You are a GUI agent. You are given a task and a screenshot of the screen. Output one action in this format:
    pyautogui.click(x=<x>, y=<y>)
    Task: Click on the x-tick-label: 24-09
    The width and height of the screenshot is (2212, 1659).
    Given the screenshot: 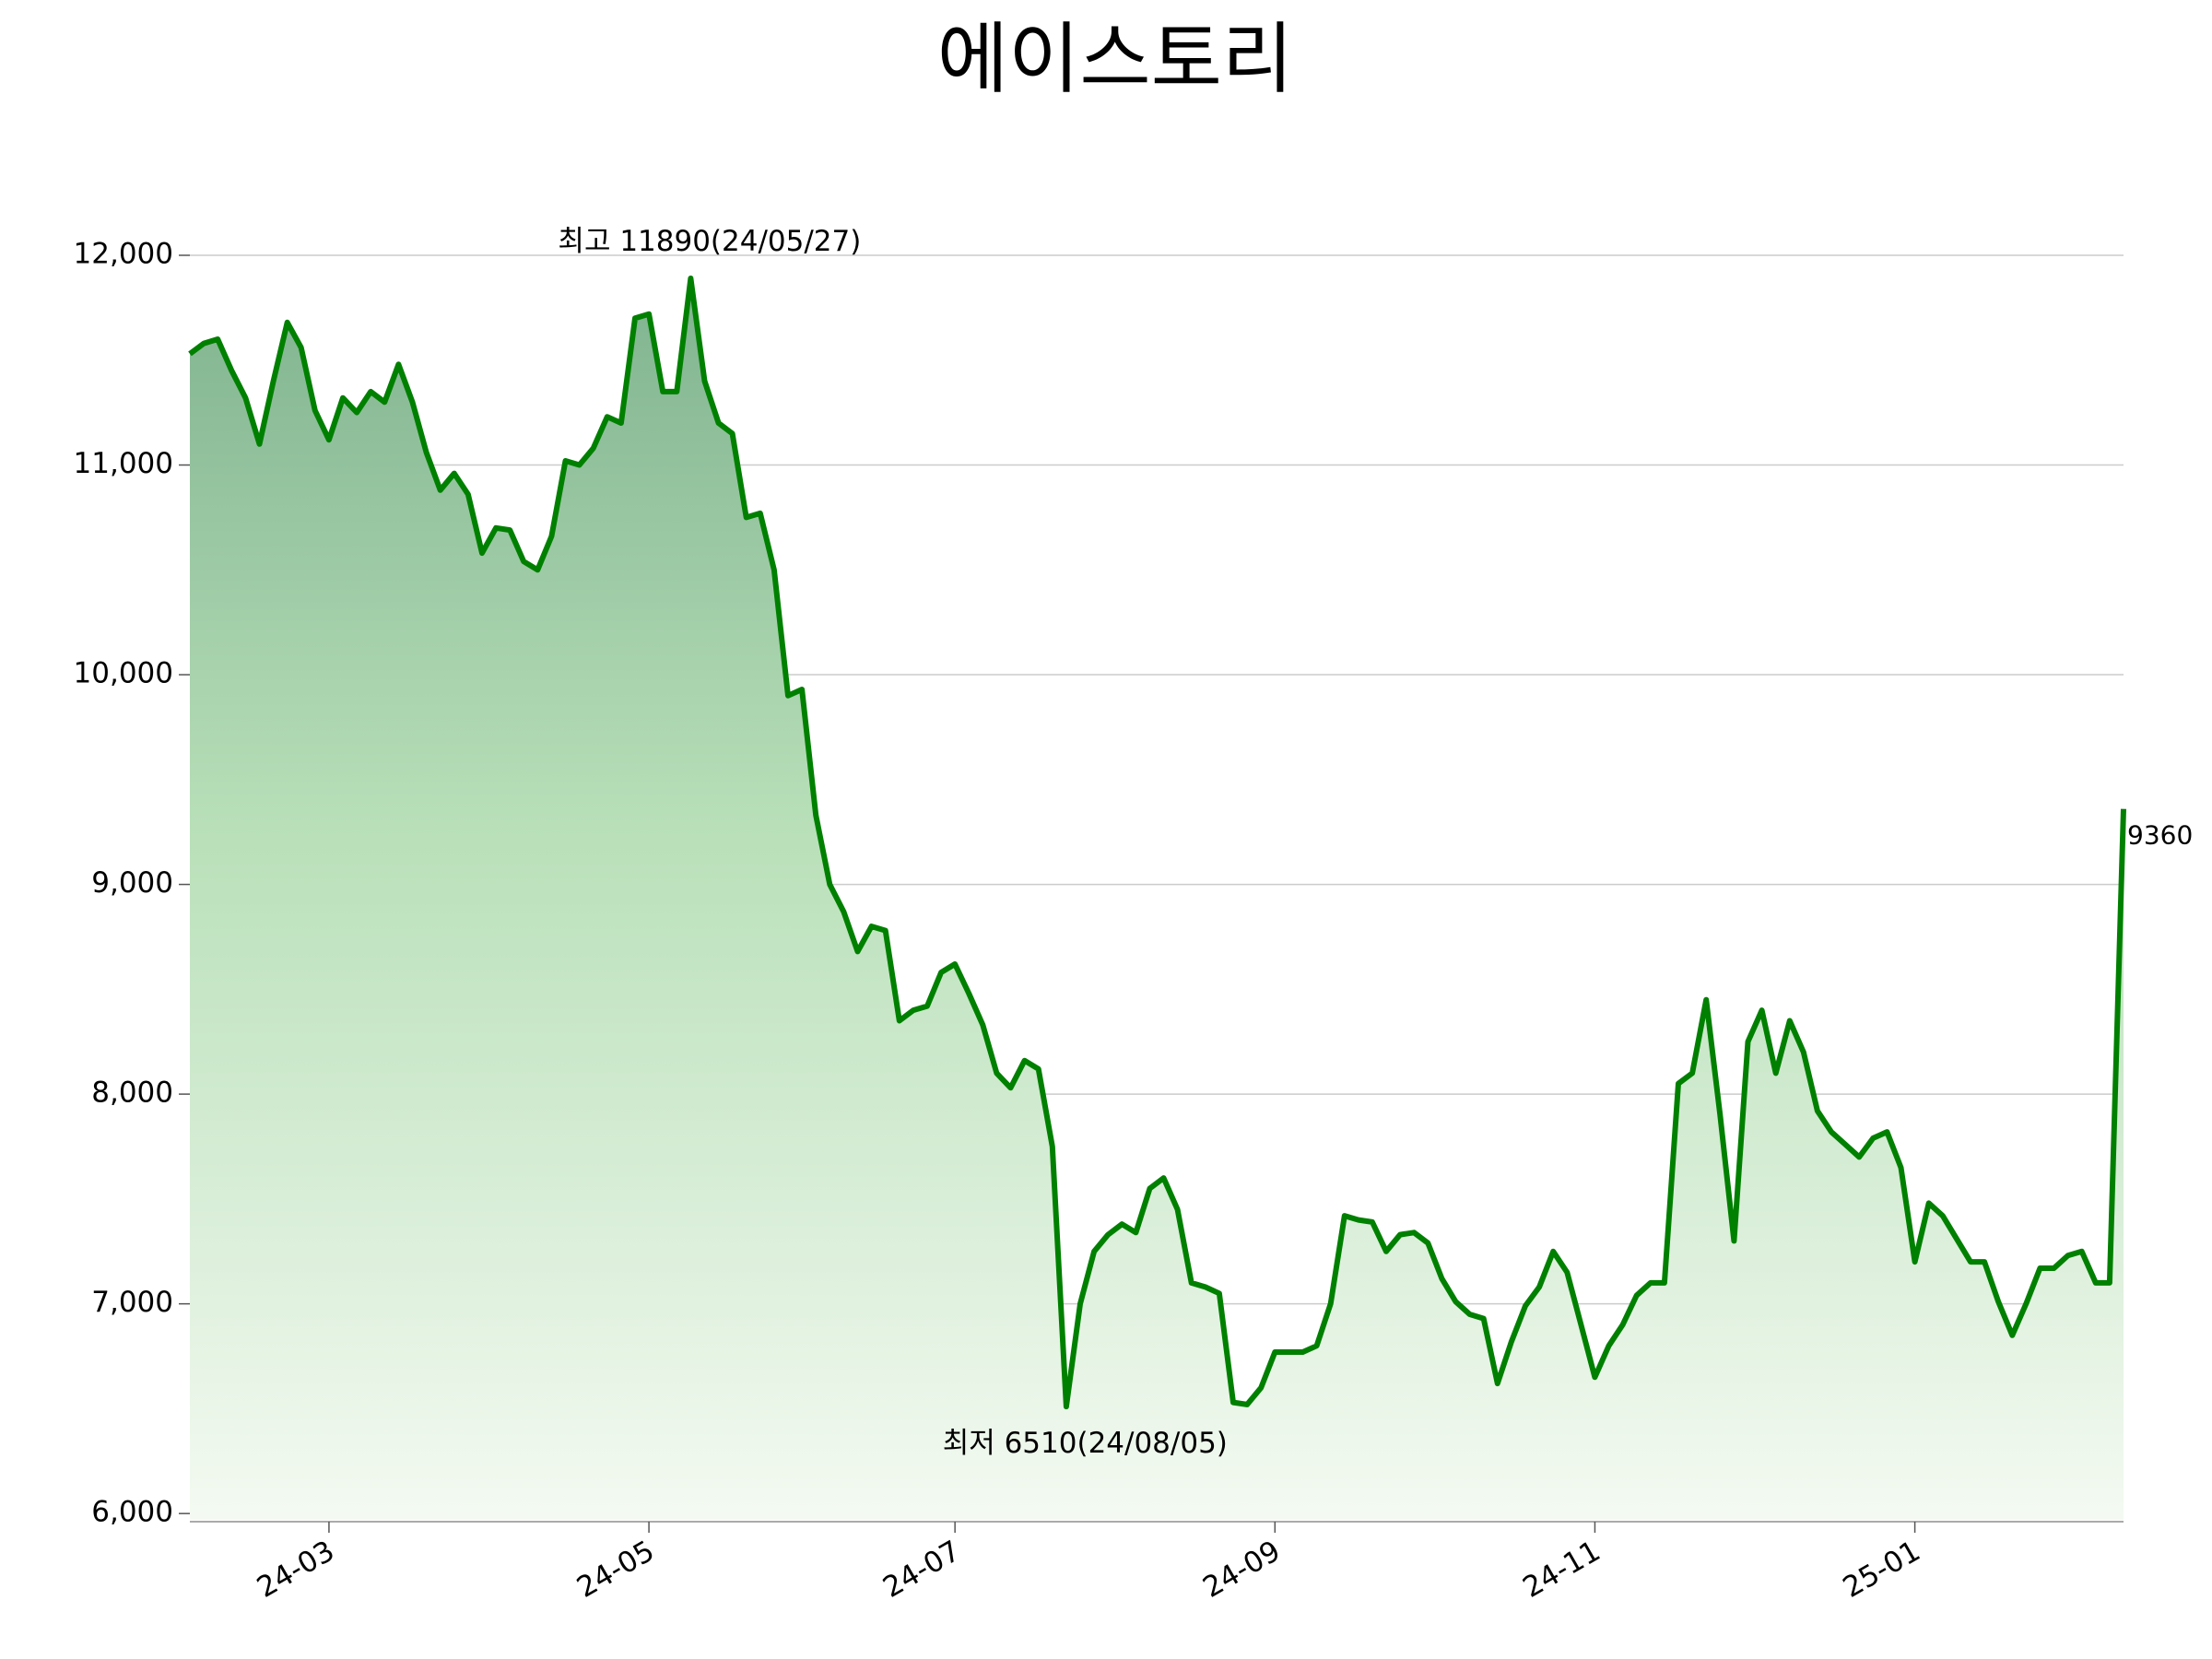 What is the action you would take?
    pyautogui.click(x=1241, y=1570)
    